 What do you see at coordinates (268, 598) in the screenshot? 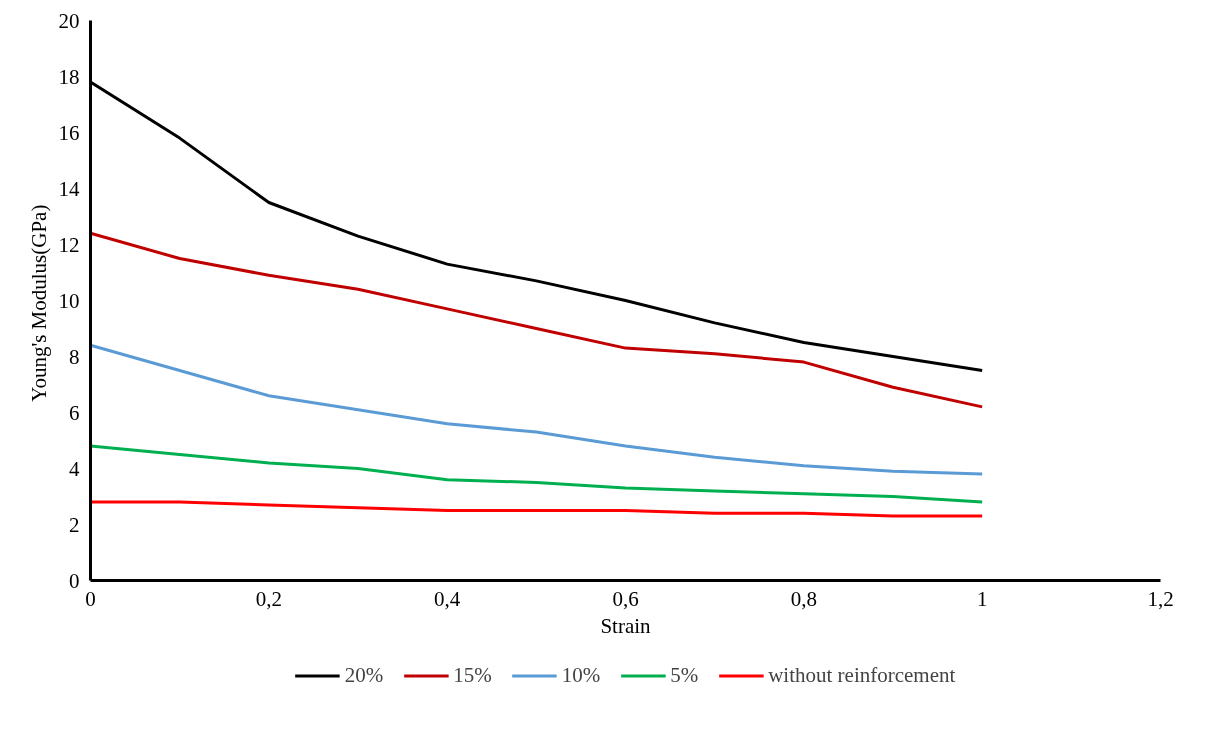
I see `x-tick-label: 0,2` at bounding box center [268, 598].